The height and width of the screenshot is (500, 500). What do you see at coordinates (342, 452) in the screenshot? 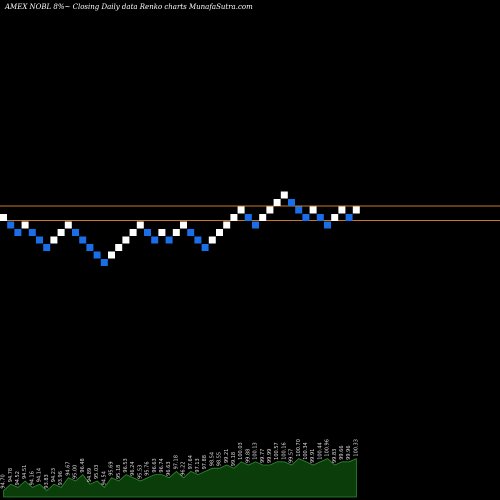
I see `volume-label: 99.66` at bounding box center [342, 452].